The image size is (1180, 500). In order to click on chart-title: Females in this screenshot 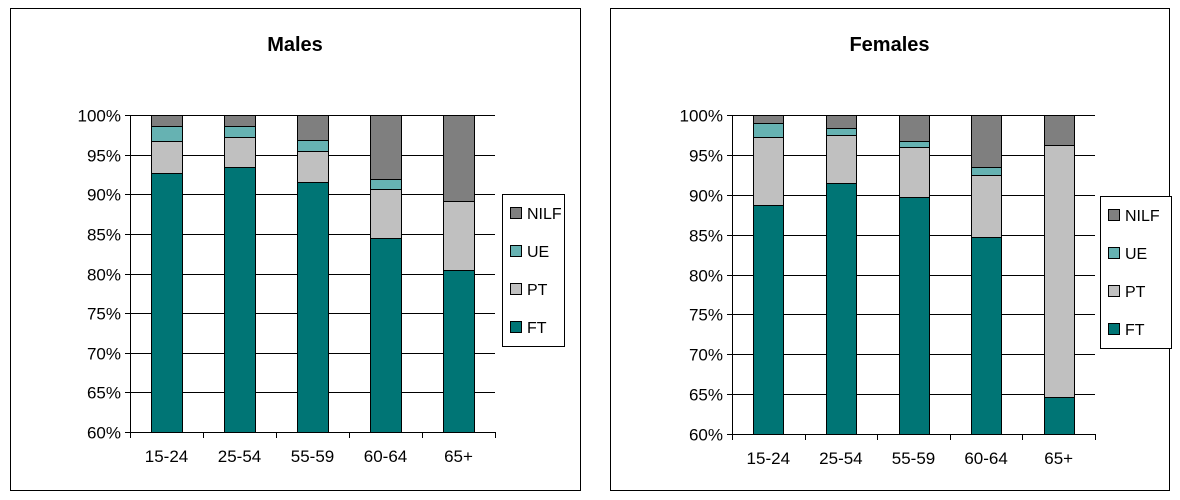, I will do `click(889, 45)`.